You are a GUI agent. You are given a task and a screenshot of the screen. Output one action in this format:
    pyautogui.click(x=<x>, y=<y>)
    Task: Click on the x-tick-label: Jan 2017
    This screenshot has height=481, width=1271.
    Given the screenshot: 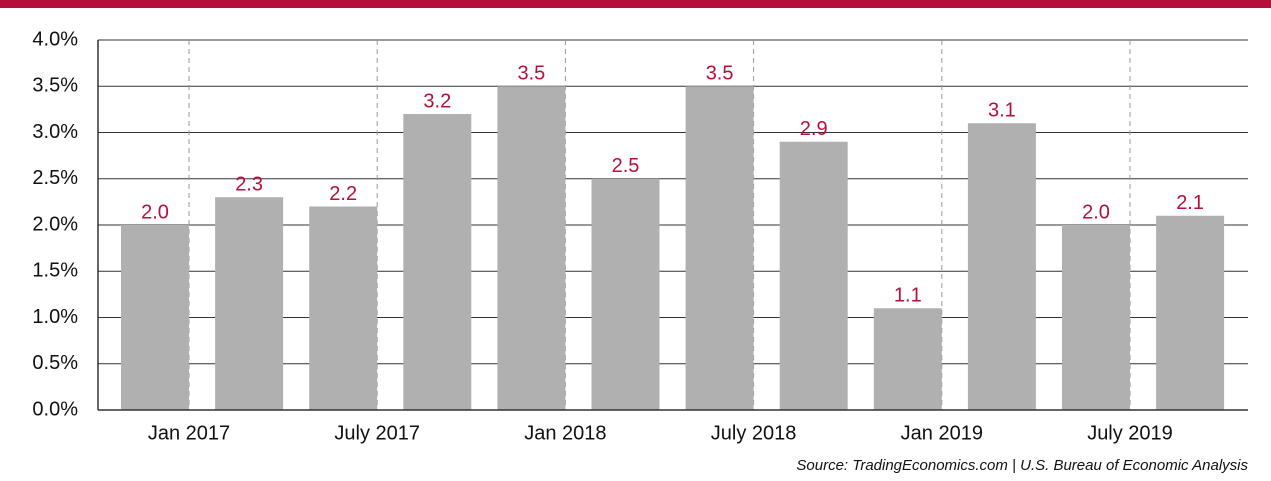 What is the action you would take?
    pyautogui.click(x=189, y=433)
    